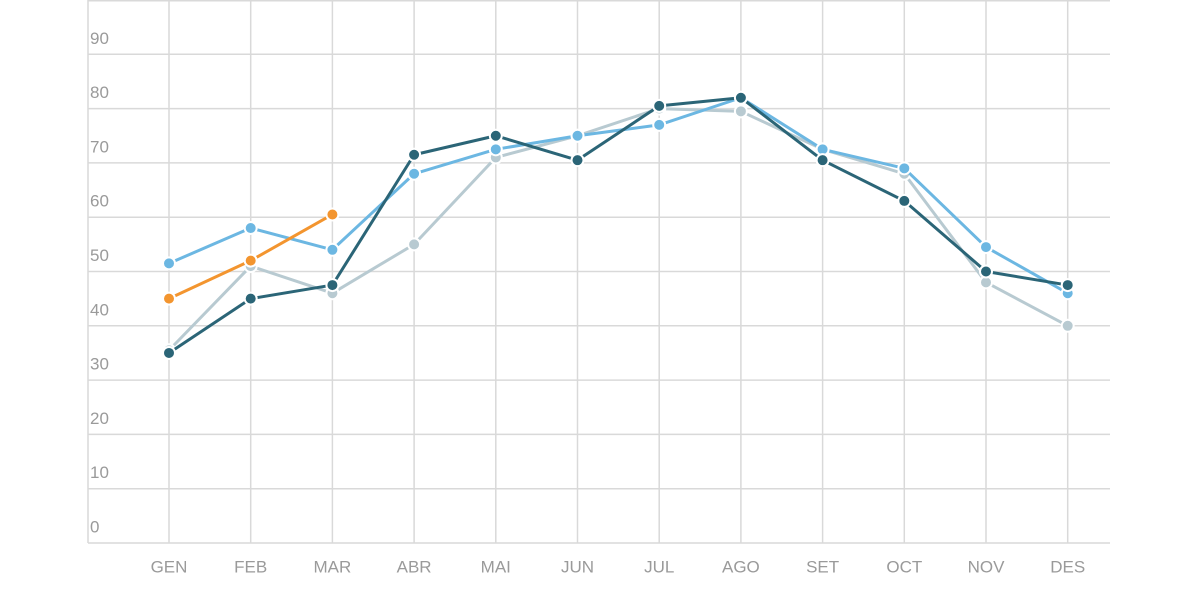 This screenshot has width=1200, height=589. I want to click on y-tick-label: 10, so click(99, 472).